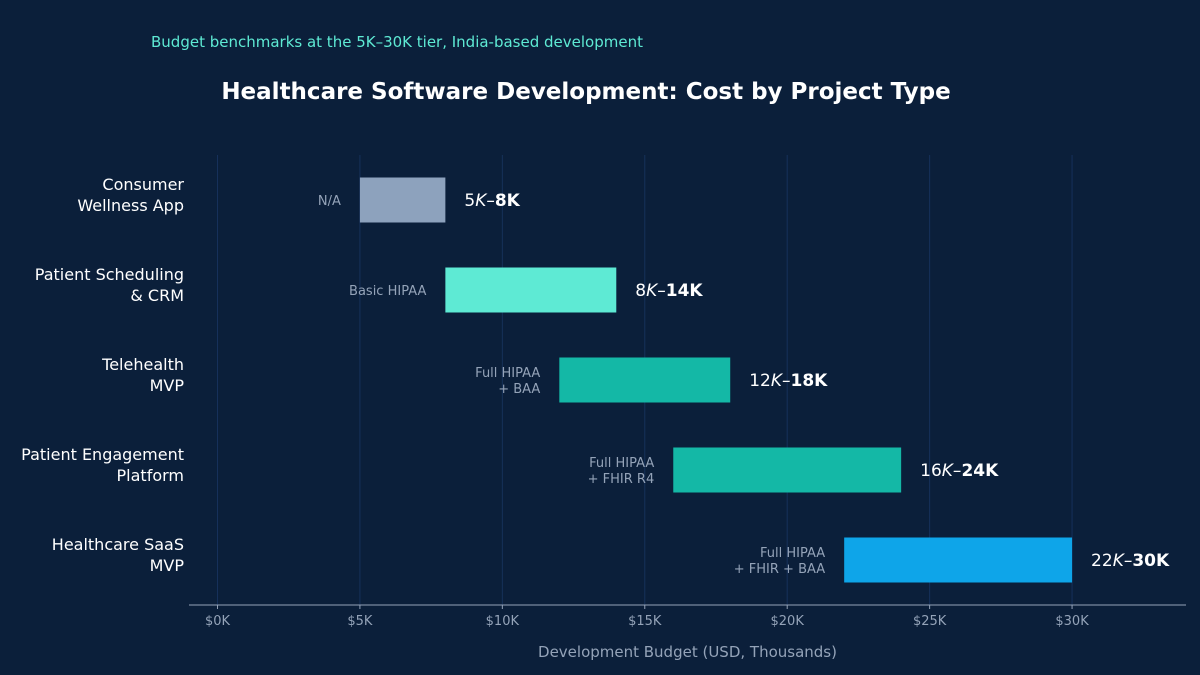  I want to click on range-value-label: 8K–14K, so click(669, 291).